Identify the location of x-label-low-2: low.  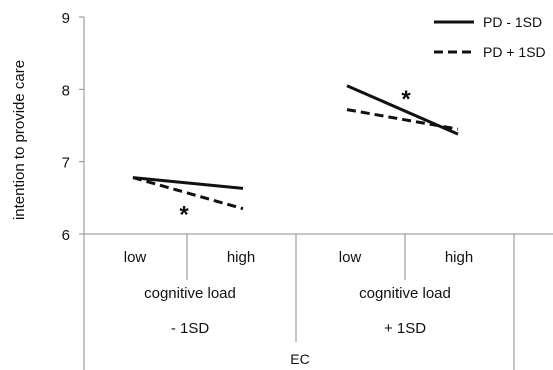
(350, 257).